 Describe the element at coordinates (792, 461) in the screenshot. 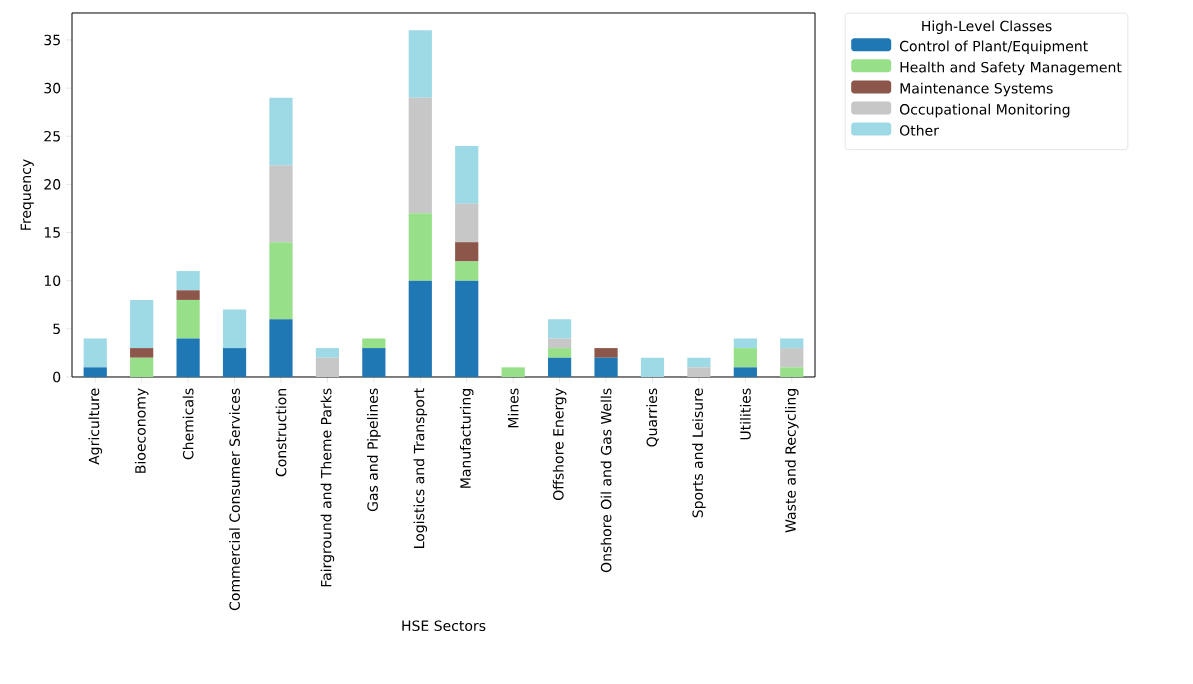

I see `x-tick-label: Waste and Recycling` at that location.